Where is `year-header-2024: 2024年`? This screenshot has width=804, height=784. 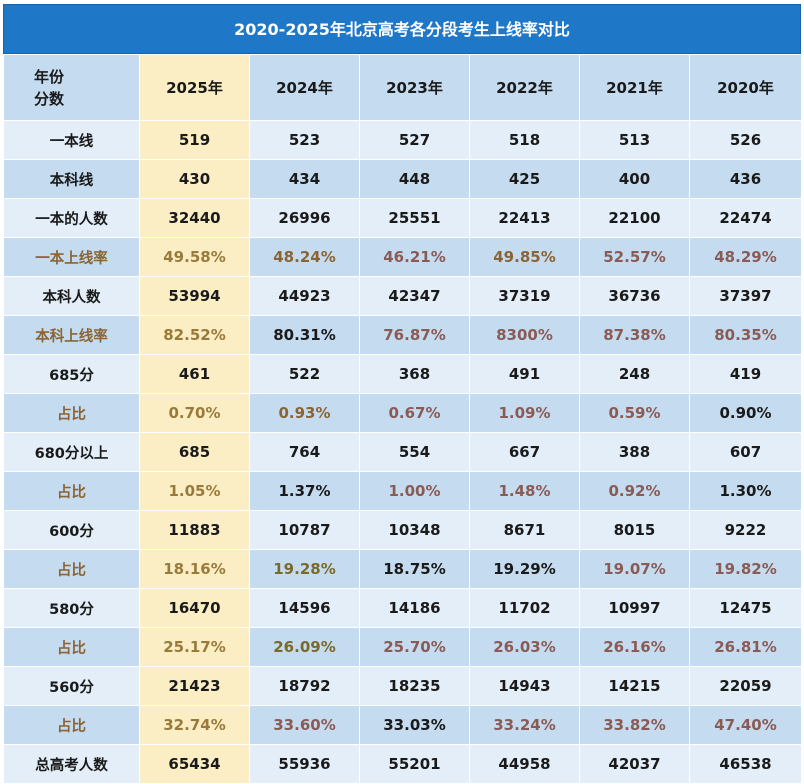
year-header-2024: 2024年 is located at coordinates (304, 87).